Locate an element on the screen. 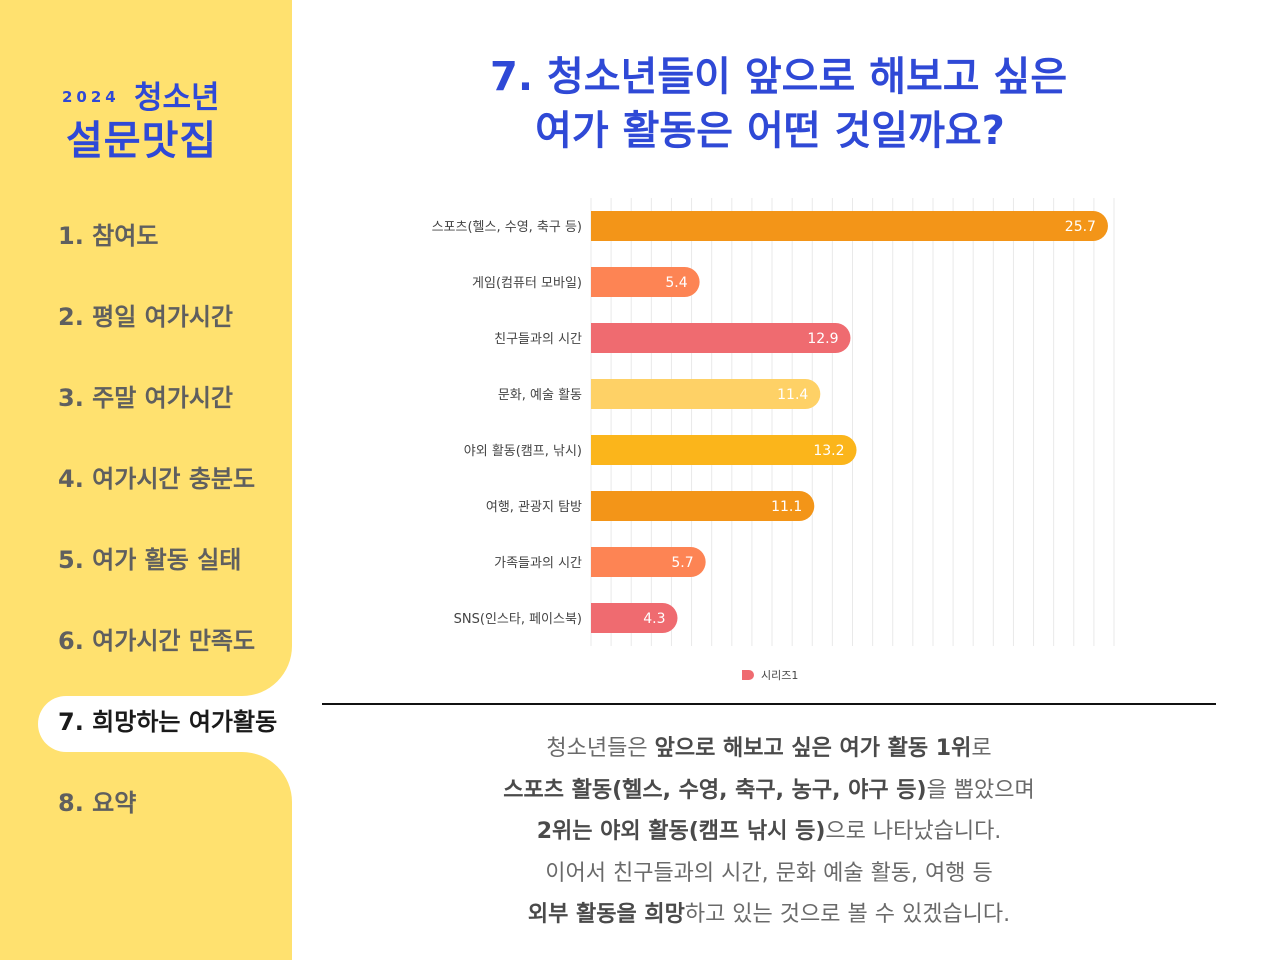  value-label: 25.7 is located at coordinates (1080, 227).